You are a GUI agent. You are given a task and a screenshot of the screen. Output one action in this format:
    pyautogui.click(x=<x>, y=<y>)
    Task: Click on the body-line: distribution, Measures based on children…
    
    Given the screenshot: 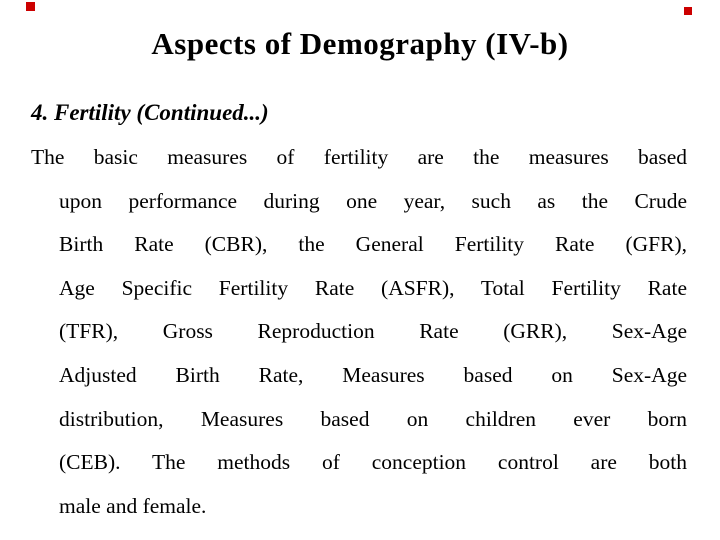 What is the action you would take?
    pyautogui.click(x=373, y=418)
    